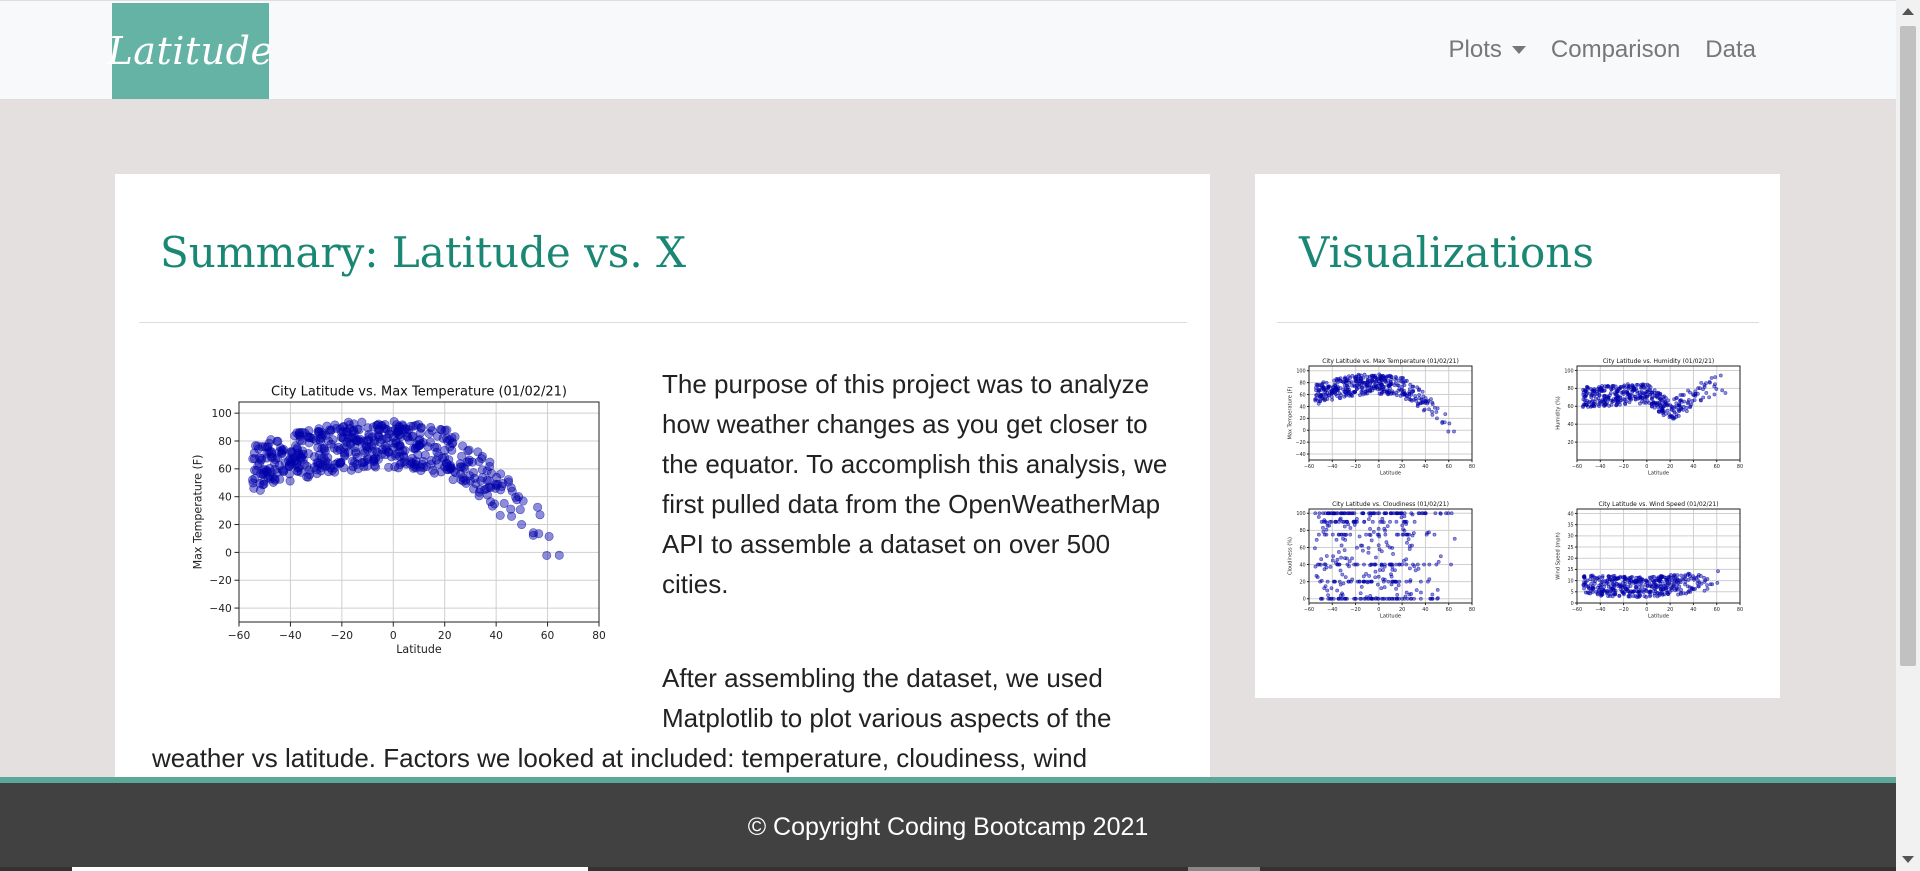 This screenshot has width=1920, height=871. Describe the element at coordinates (228, 552) in the screenshot. I see `y-tick-label: 0` at that location.